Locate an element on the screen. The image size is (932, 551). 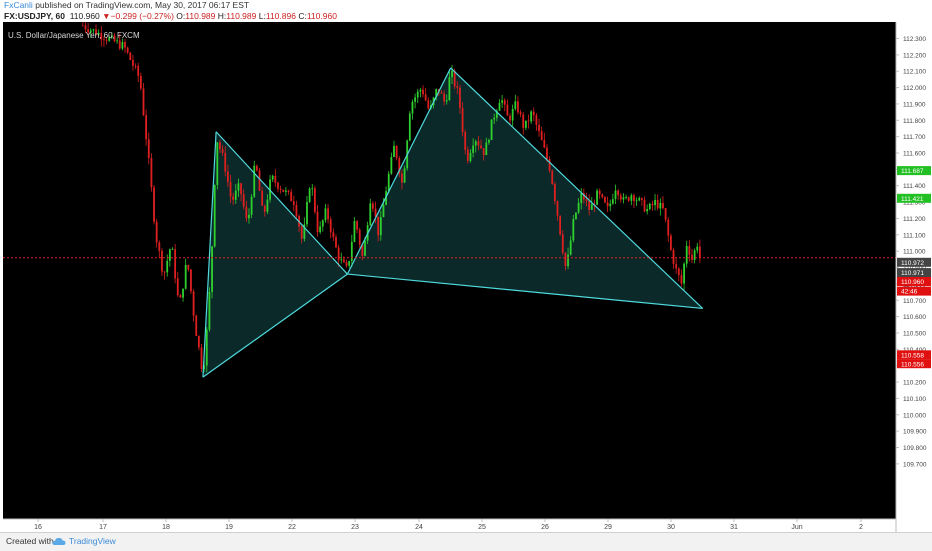
x-tick-label: 2 is located at coordinates (861, 527).